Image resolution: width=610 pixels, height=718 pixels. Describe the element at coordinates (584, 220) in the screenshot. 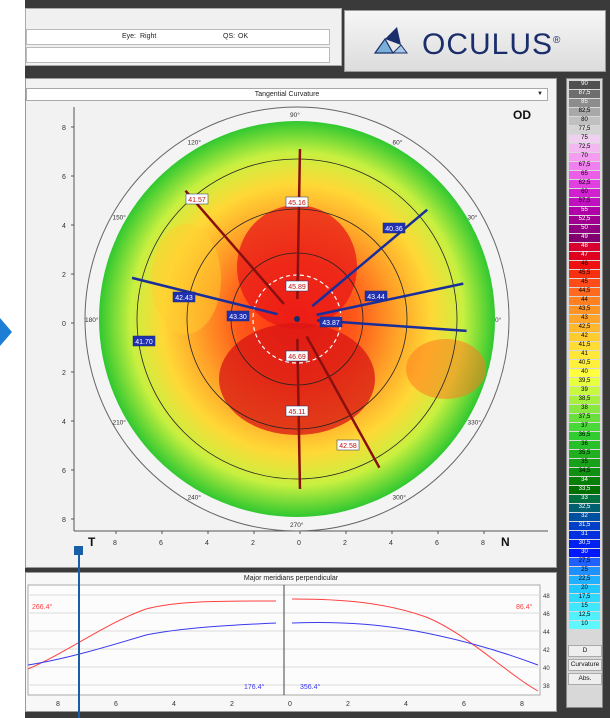

I see `scale-step: 52,5` at that location.